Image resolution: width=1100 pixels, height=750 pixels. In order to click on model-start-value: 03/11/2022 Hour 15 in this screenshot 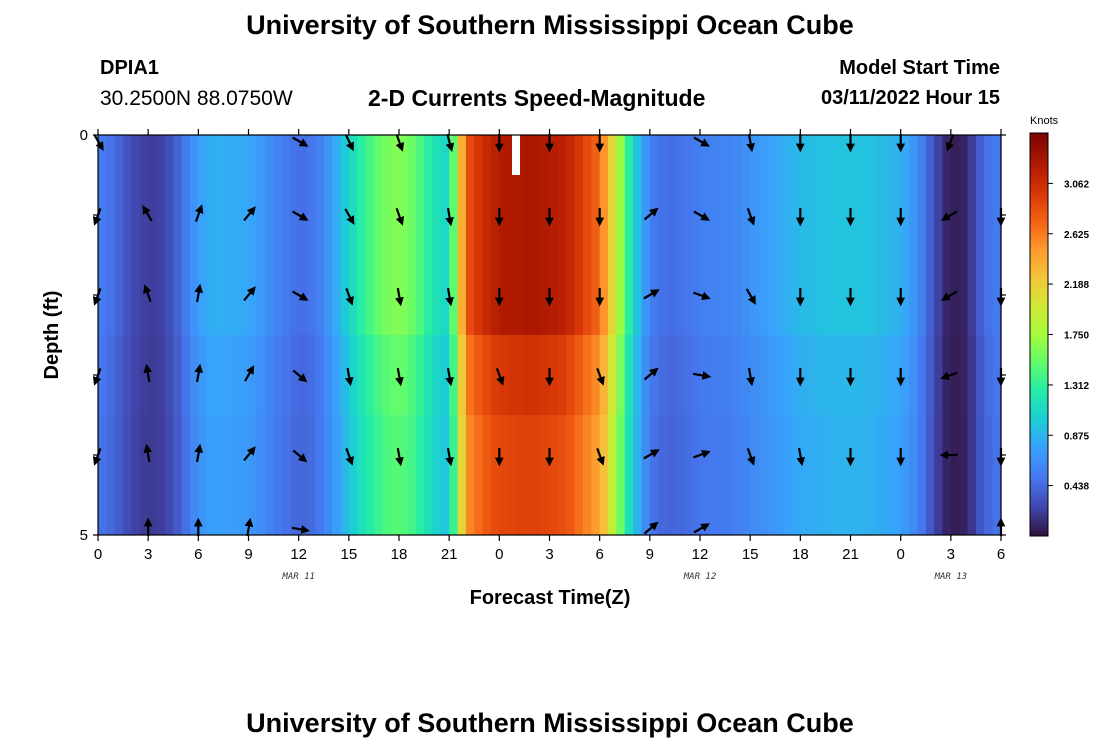, I will do `click(910, 98)`.